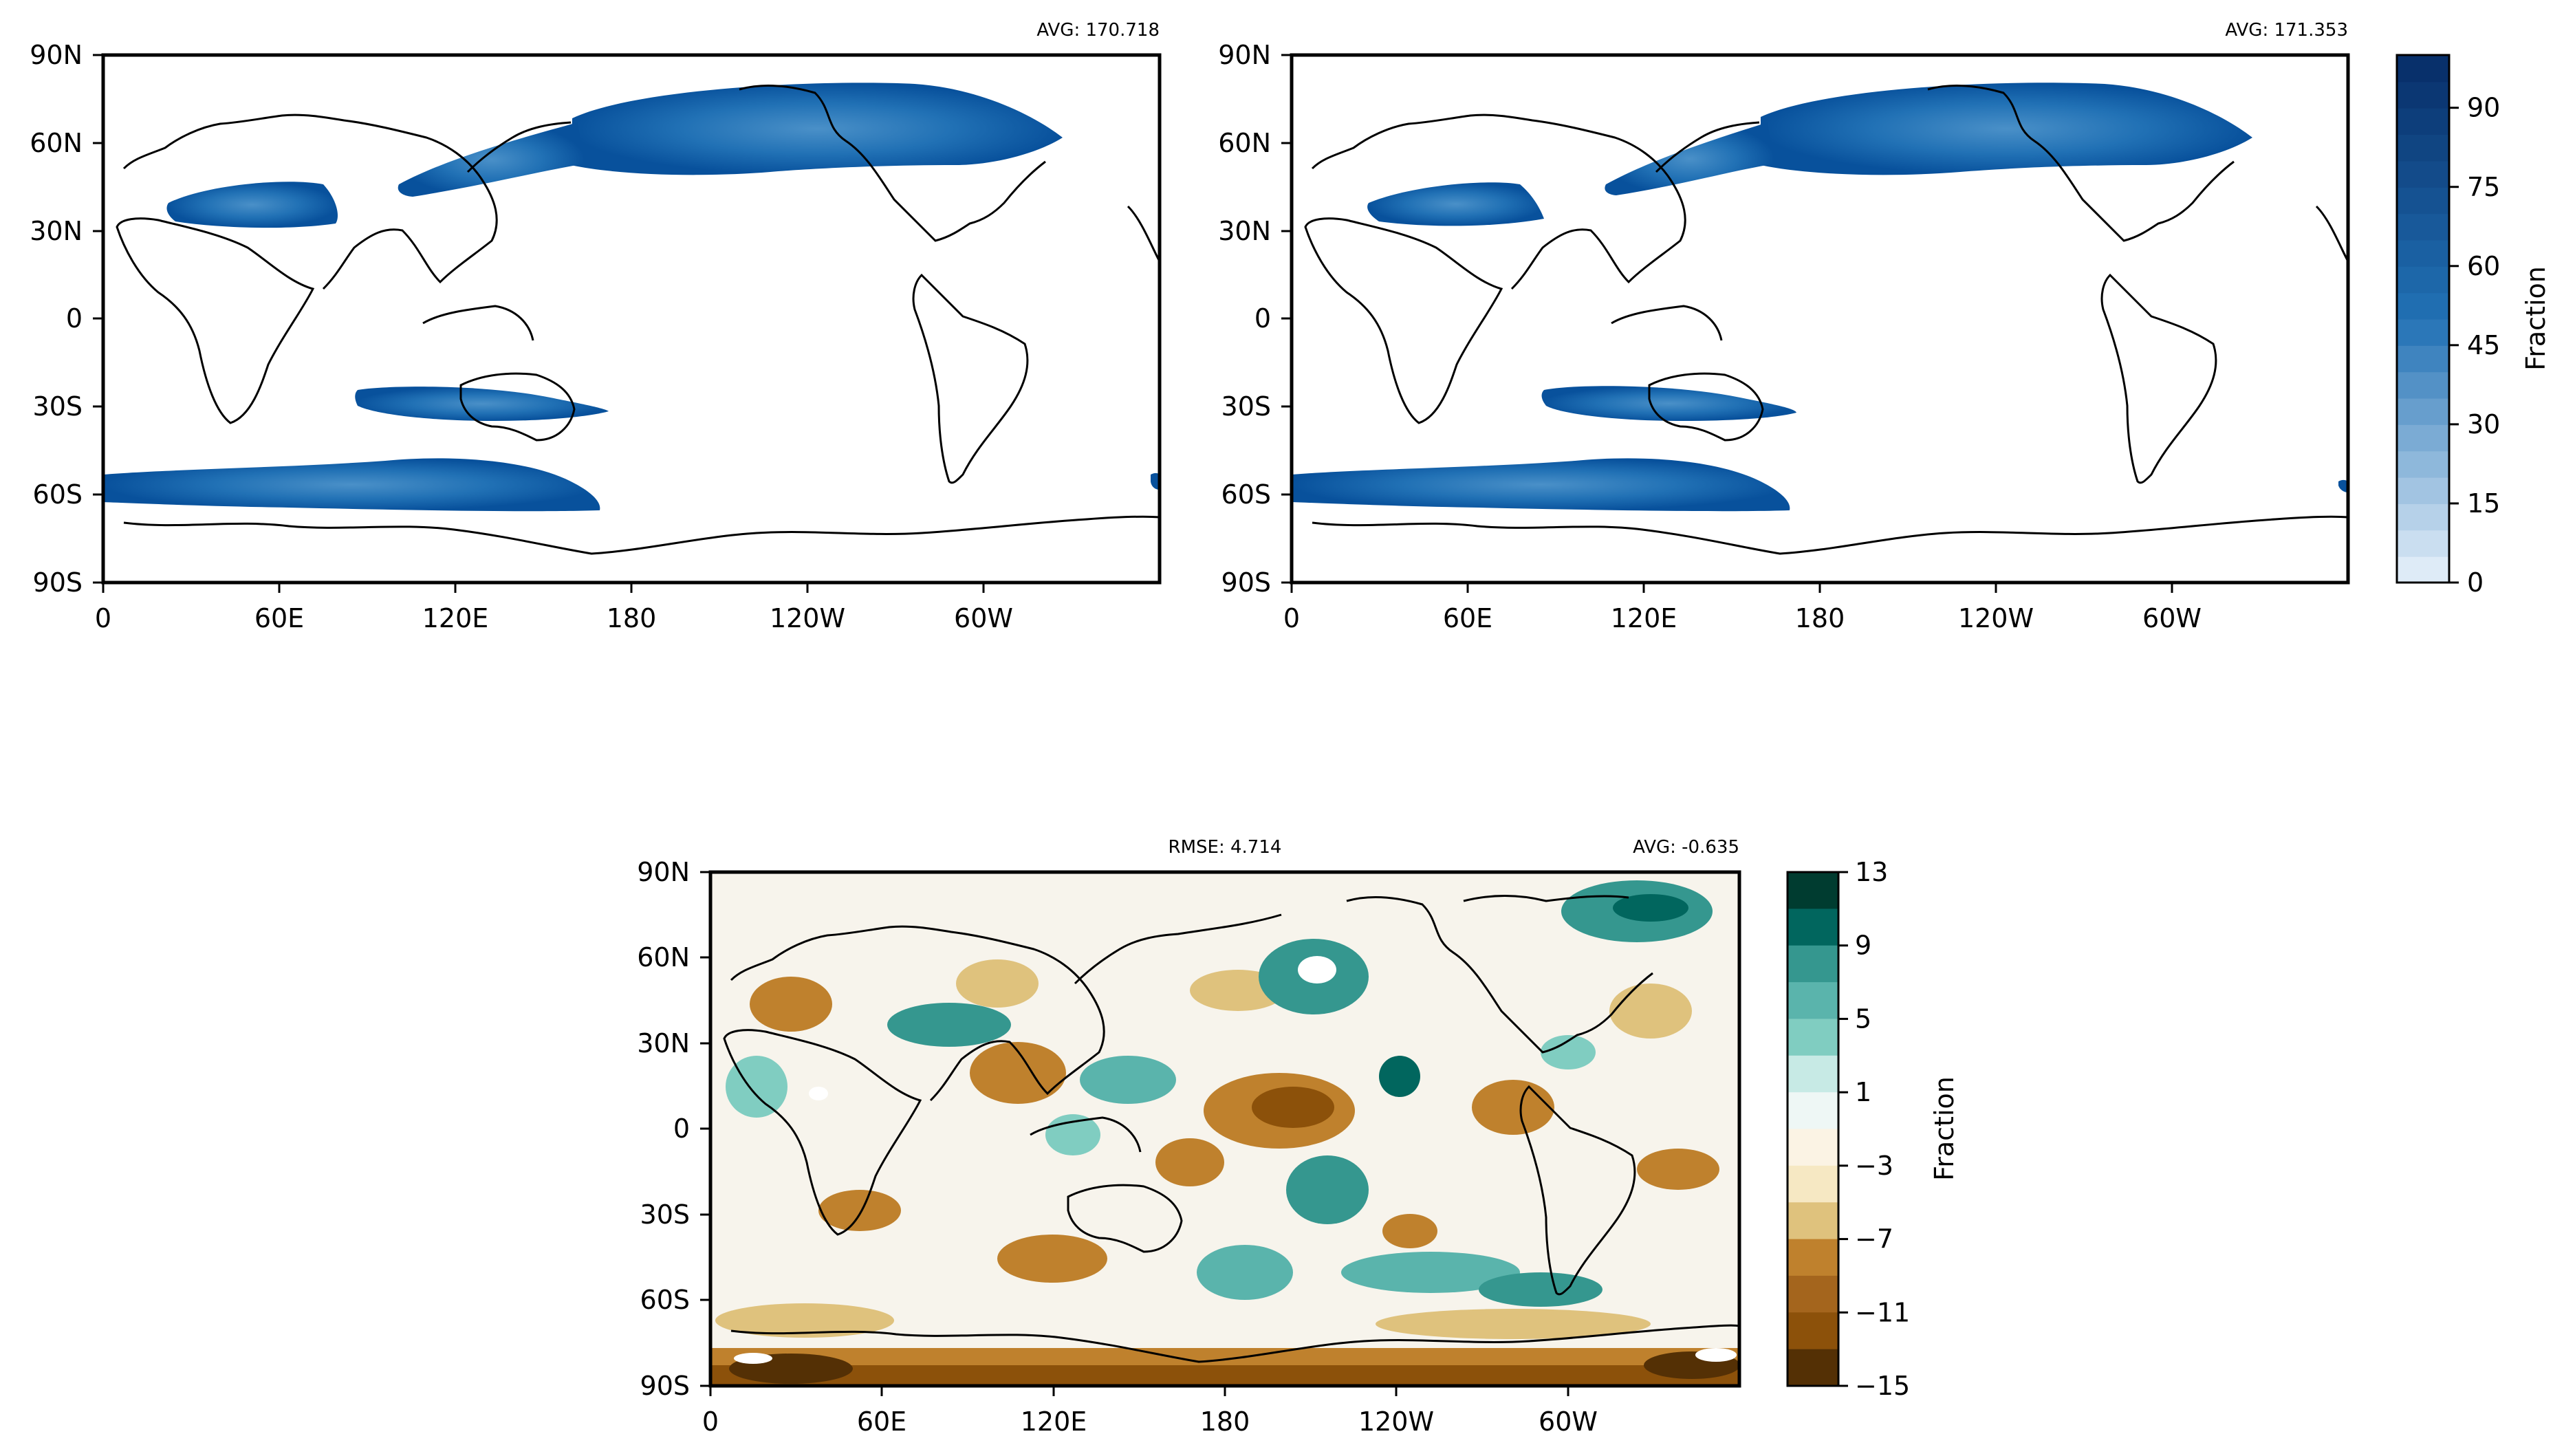 This screenshot has height=1456, width=2564. What do you see at coordinates (2286, 30) in the screenshot?
I see `avg-annotation: AVG: 171.353` at bounding box center [2286, 30].